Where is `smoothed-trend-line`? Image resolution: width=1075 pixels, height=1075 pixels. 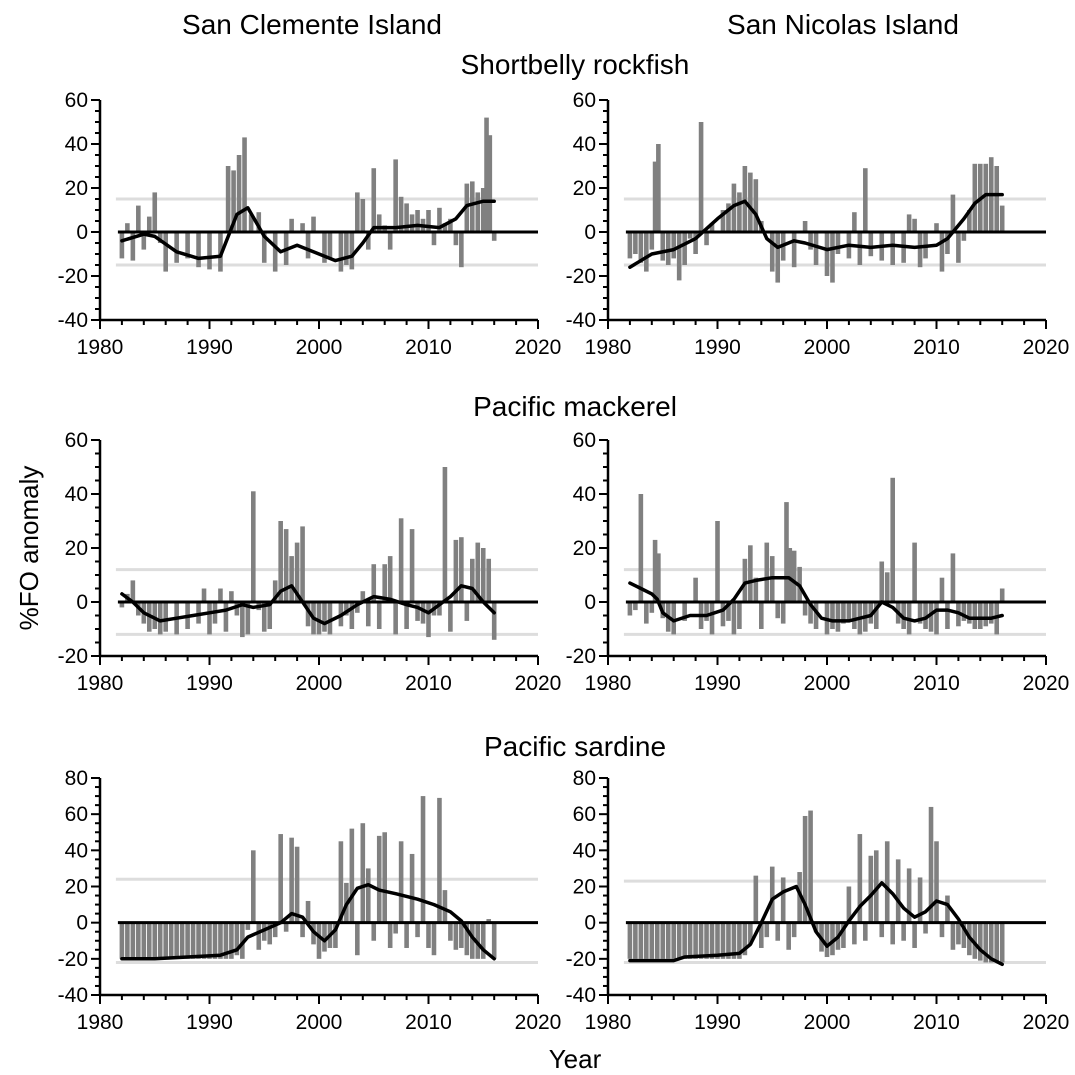 smoothed-trend-line is located at coordinates (816, 230).